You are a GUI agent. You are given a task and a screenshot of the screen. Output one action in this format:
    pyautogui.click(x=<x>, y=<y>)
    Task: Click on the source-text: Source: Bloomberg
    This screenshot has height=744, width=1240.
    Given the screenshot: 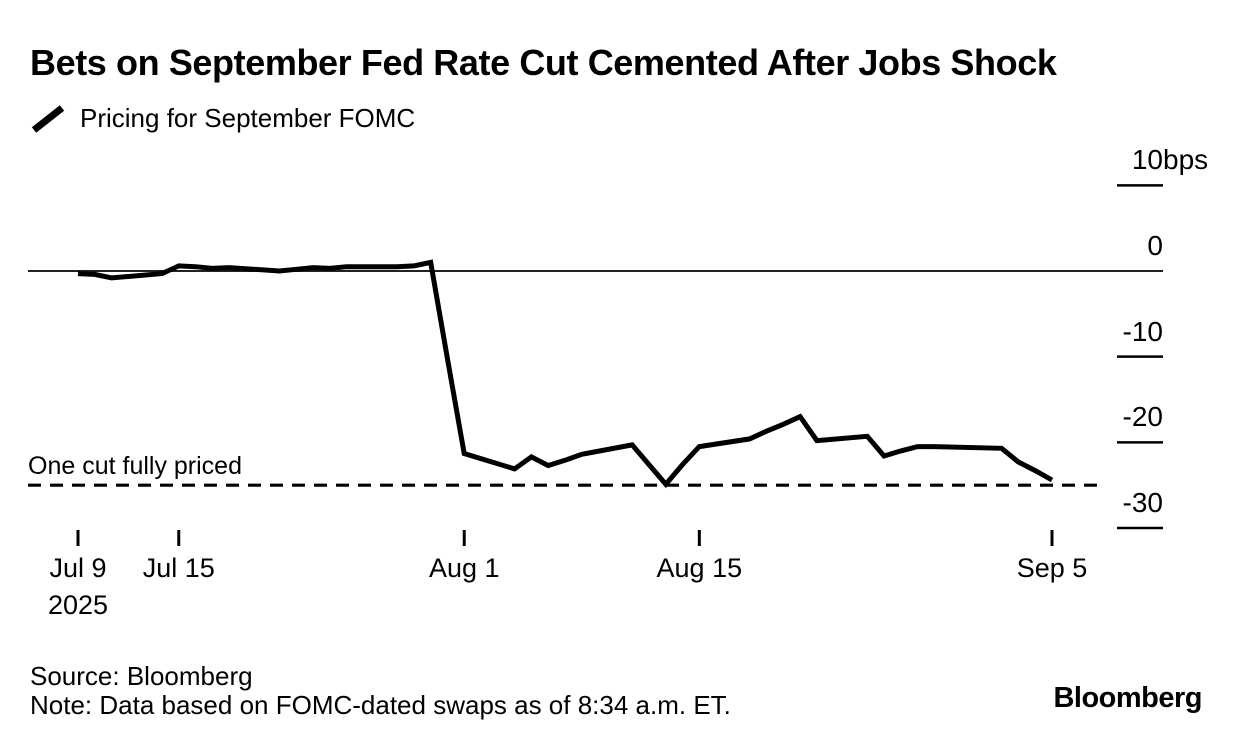 What is the action you would take?
    pyautogui.click(x=141, y=676)
    